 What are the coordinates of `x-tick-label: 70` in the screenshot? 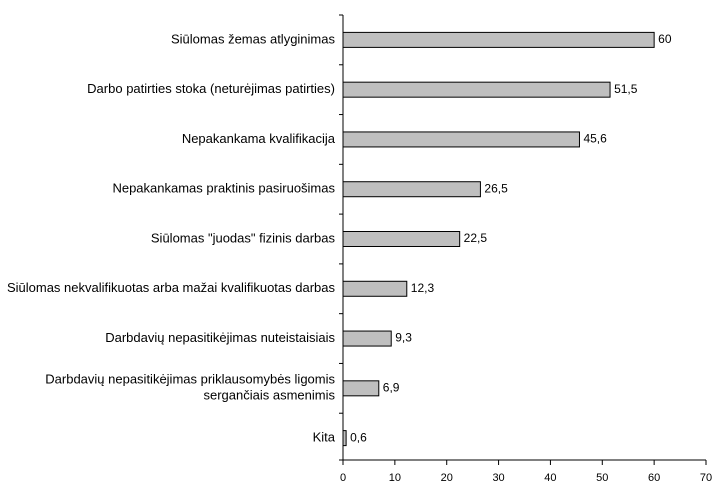 It's located at (706, 478).